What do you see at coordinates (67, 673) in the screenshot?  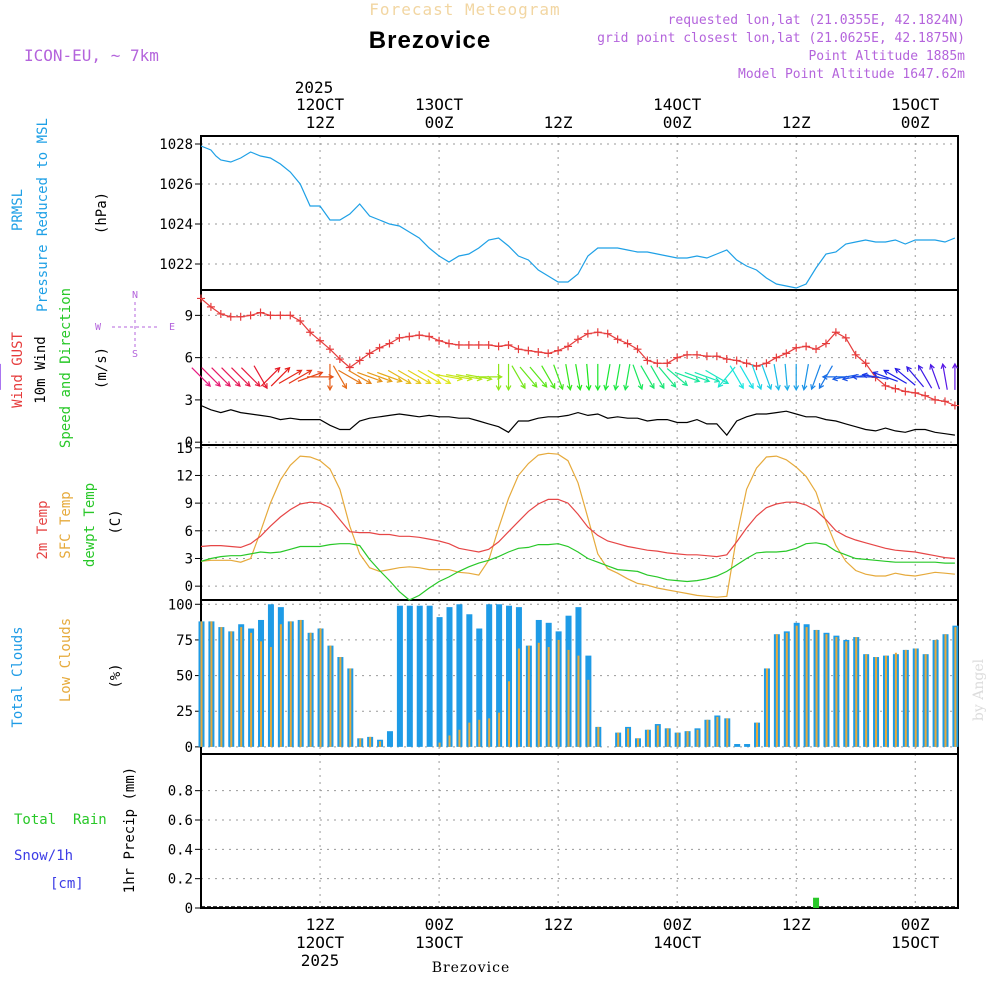 I see `cloud-panel-labels: Total Clouds Low Clouds (%)` at bounding box center [67, 673].